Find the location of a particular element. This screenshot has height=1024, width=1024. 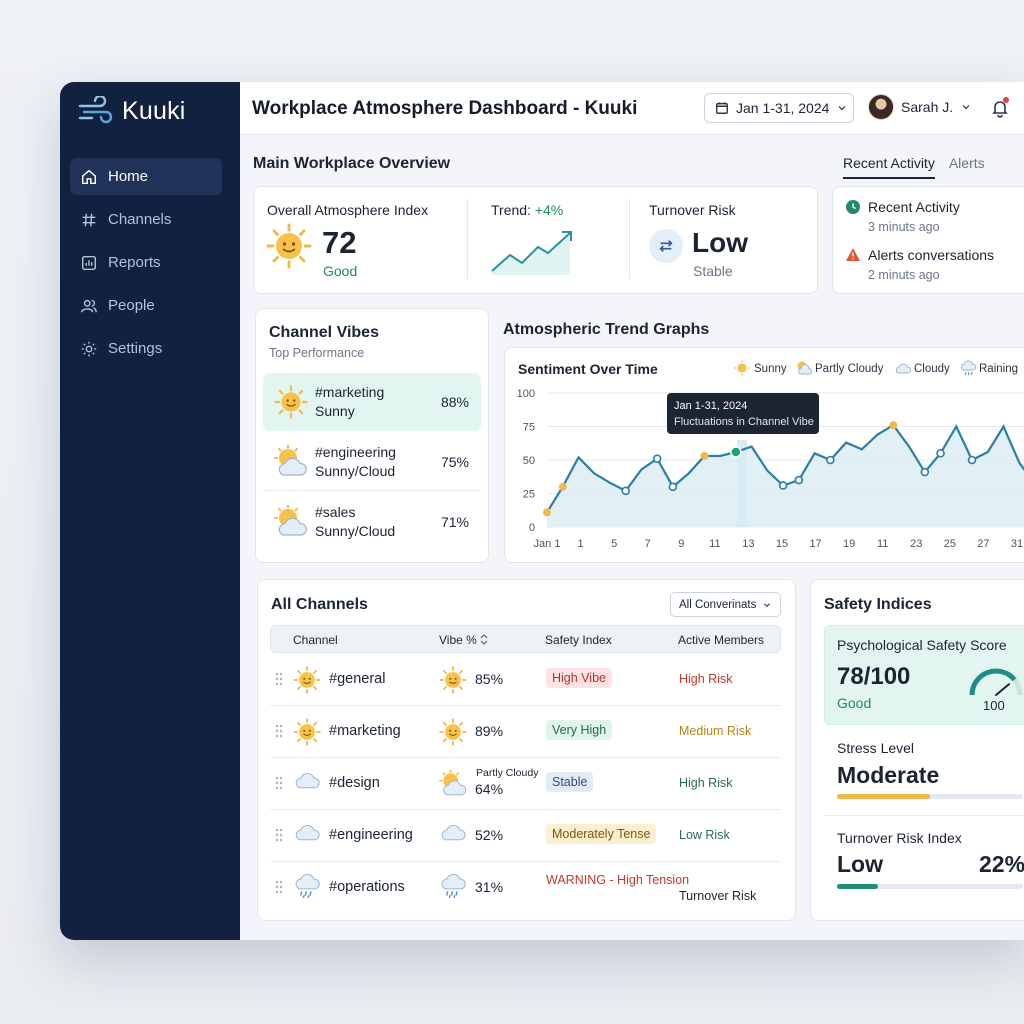

trend-sparkline is located at coordinates (531, 253).